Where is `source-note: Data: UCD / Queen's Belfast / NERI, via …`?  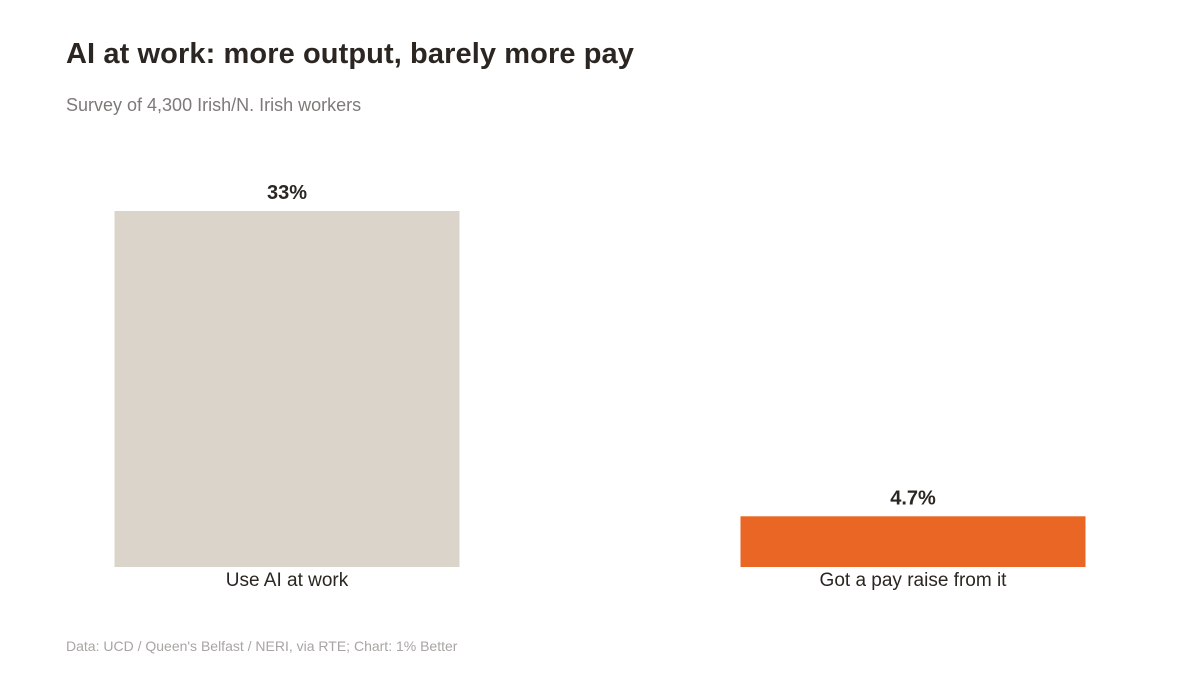
source-note: Data: UCD / Queen's Belfast / NERI, via … is located at coordinates (262, 646).